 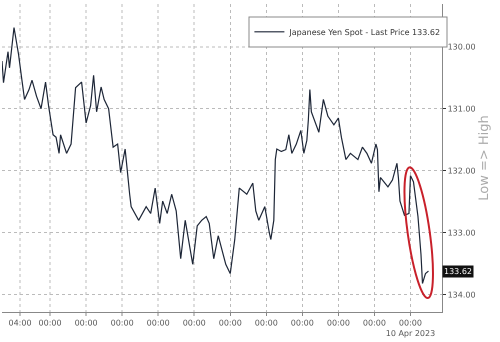 I want to click on y-tick-label: 133.00, so click(x=462, y=233).